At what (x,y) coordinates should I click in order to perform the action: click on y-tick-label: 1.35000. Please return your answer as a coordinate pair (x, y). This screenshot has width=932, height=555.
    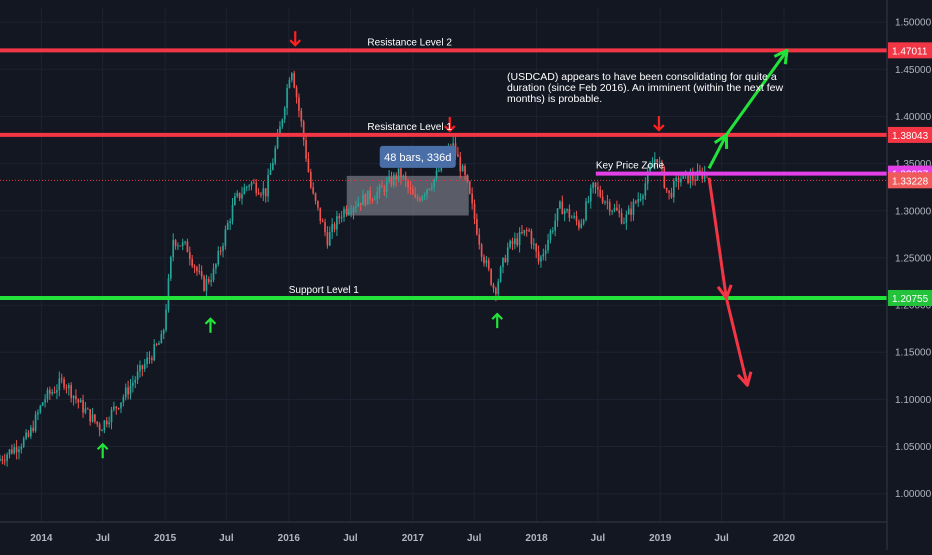
    Looking at the image, I should click on (913, 164).